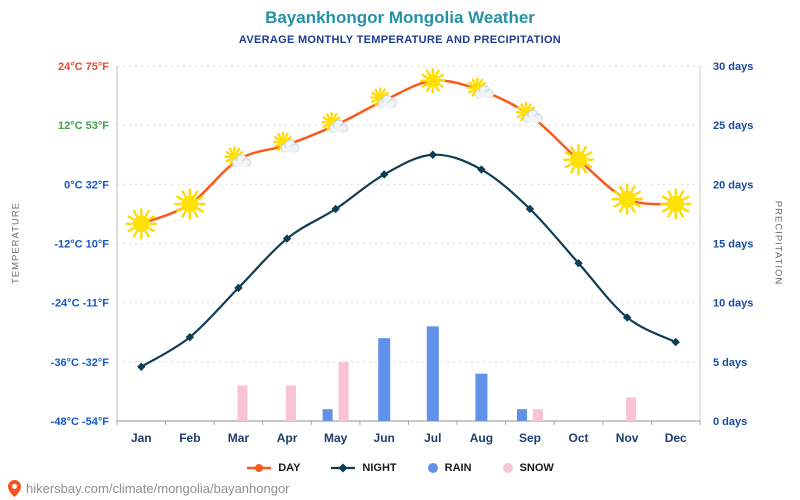 The image size is (800, 500). I want to click on days-tick-label: 15 days, so click(733, 245).